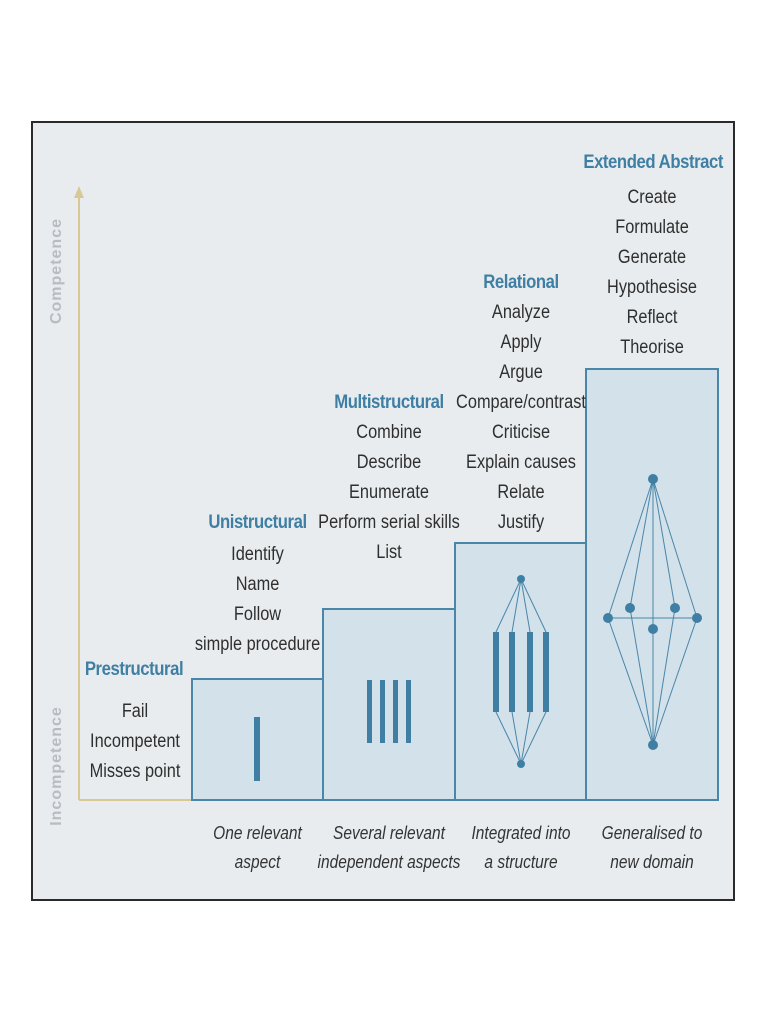  Describe the element at coordinates (521, 848) in the screenshot. I see `caption-relational: Integrated into a structure` at that location.